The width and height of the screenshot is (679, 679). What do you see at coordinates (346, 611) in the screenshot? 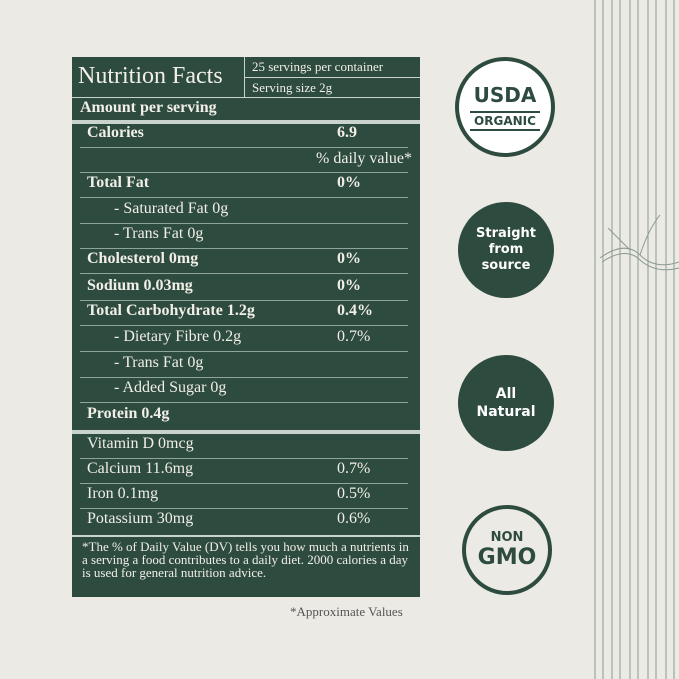
I see `approximate-note: *Approximate Values` at bounding box center [346, 611].